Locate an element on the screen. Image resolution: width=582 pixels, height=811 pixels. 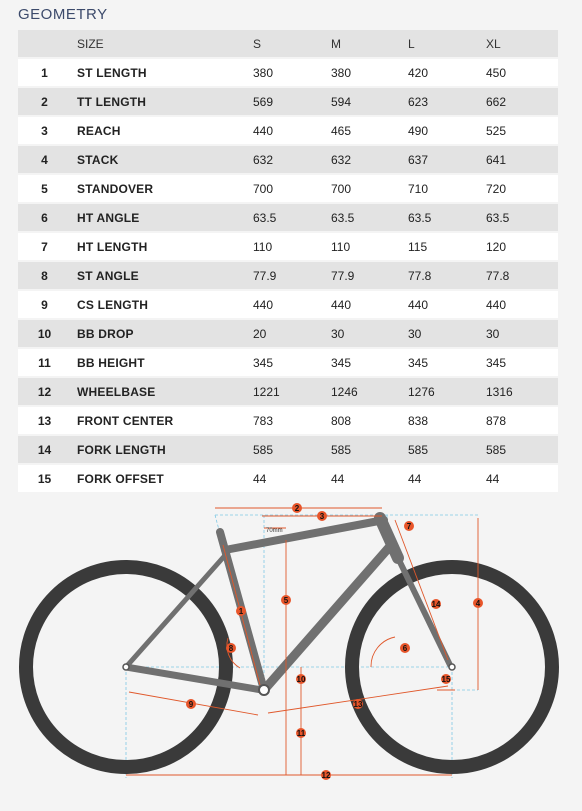
callout-9: 9 is located at coordinates (191, 704).